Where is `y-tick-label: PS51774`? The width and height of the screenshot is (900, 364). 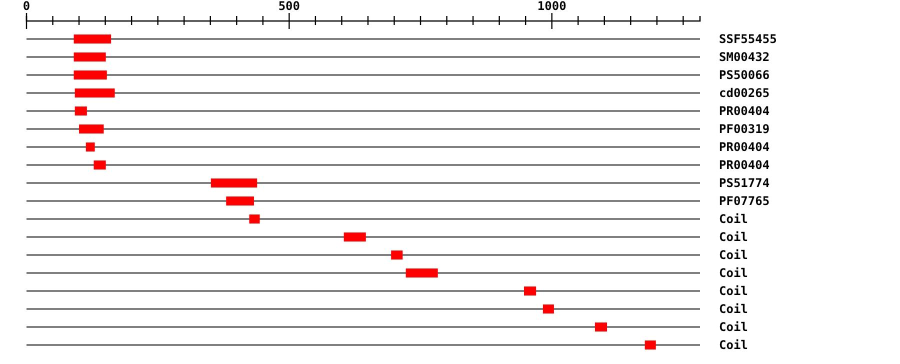 y-tick-label: PS51774 is located at coordinates (744, 183).